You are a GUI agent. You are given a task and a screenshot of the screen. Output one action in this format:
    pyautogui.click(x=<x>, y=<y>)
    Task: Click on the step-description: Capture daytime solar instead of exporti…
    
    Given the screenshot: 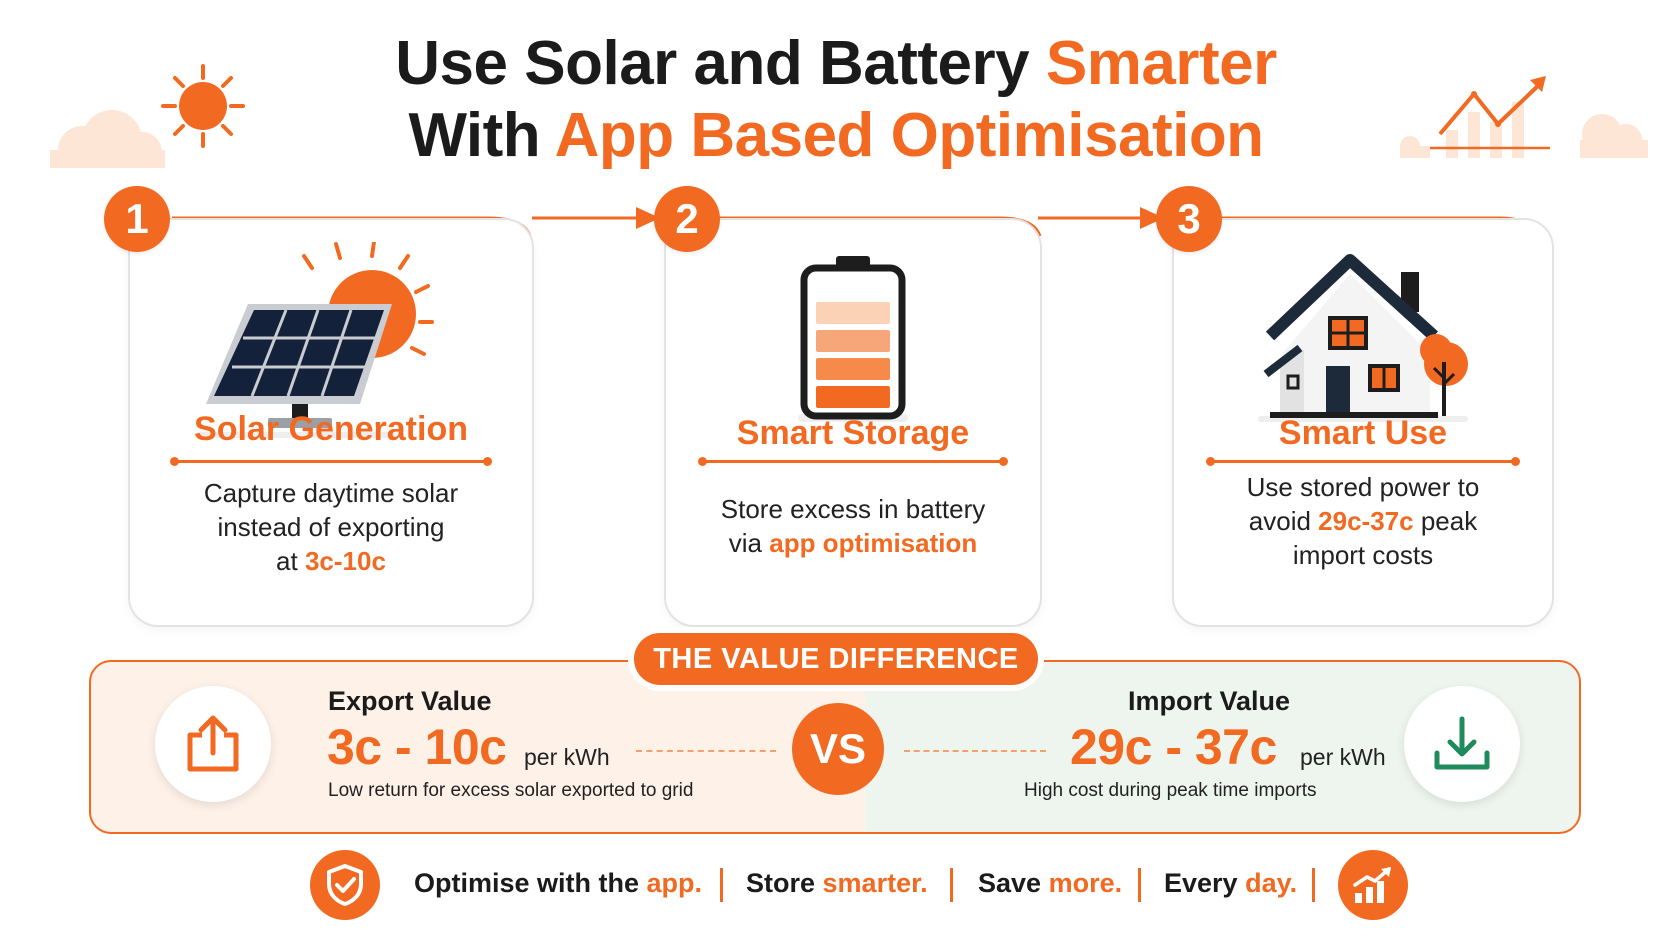 What is the action you would take?
    pyautogui.click(x=331, y=527)
    